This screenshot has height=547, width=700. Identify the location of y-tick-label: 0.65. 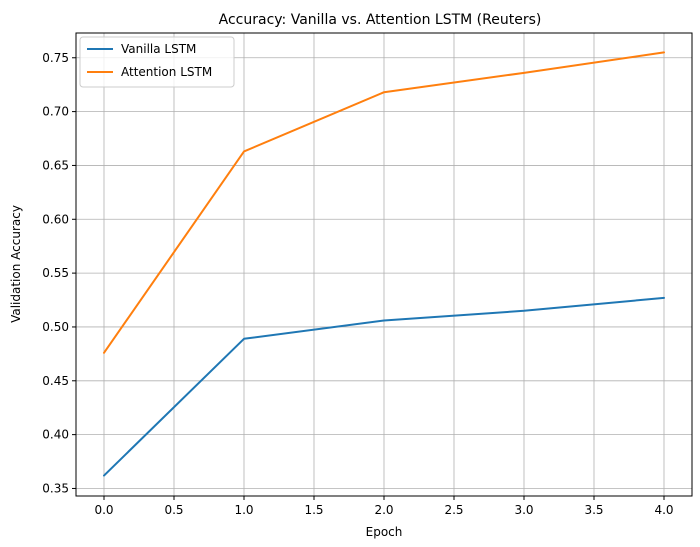
(55, 165).